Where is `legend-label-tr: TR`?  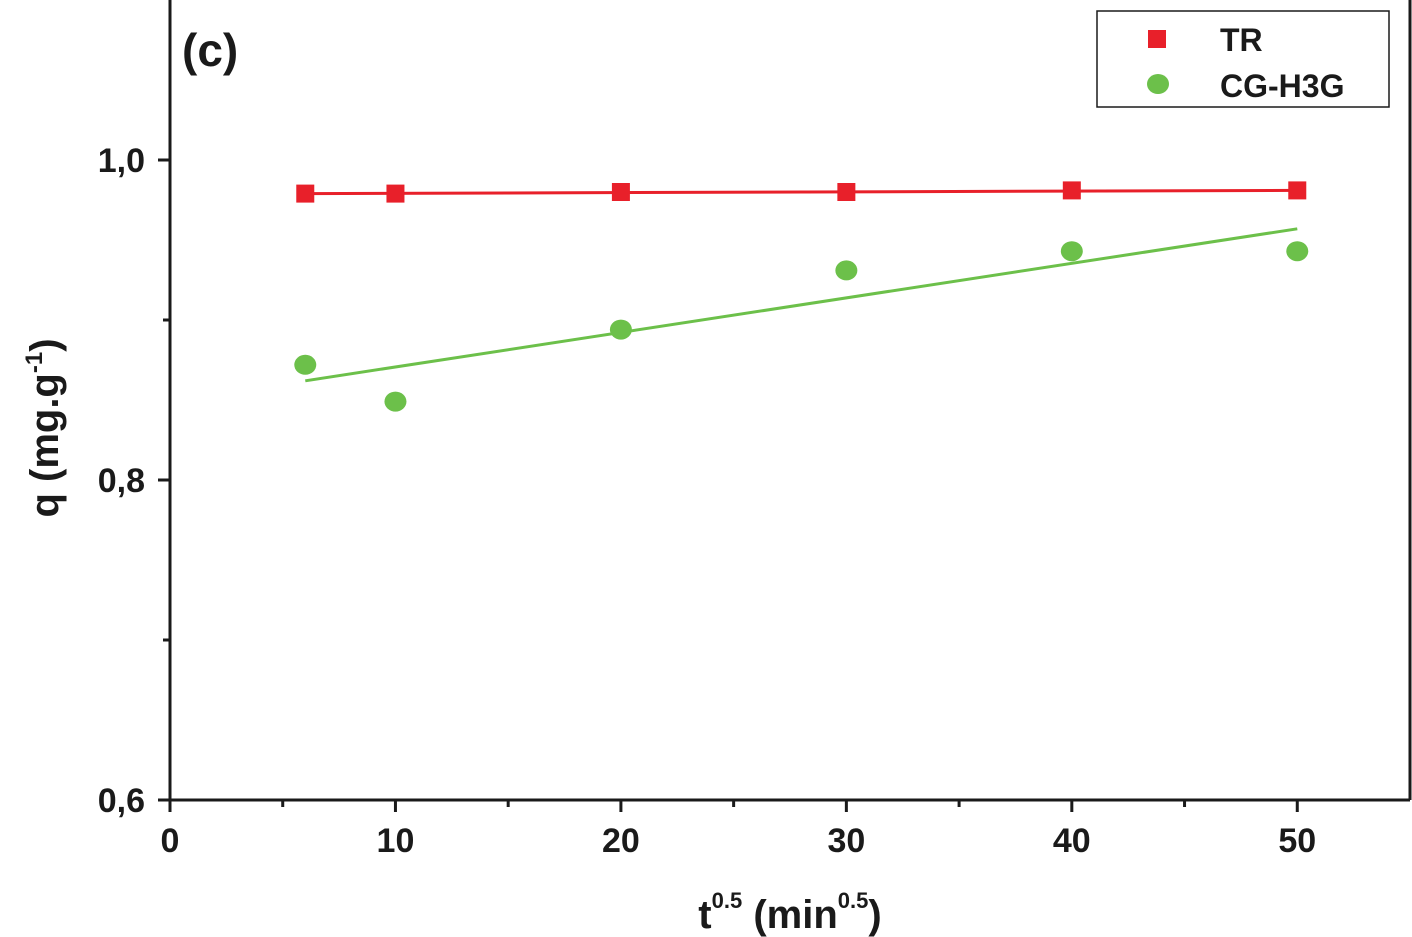
legend-label-tr: TR is located at coordinates (1241, 40).